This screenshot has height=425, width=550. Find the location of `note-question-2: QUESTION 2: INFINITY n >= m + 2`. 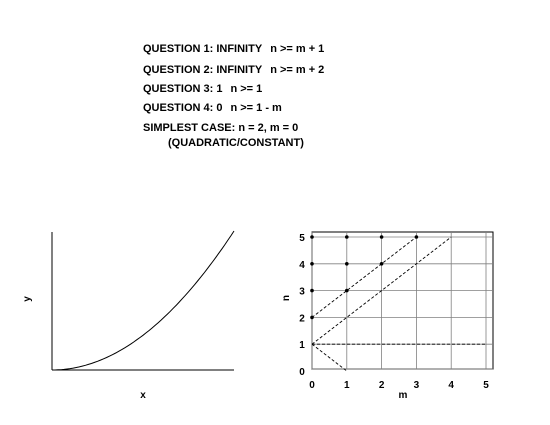

note-question-2: QUESTION 2: INFINITY n >= m + 2 is located at coordinates (233, 70).